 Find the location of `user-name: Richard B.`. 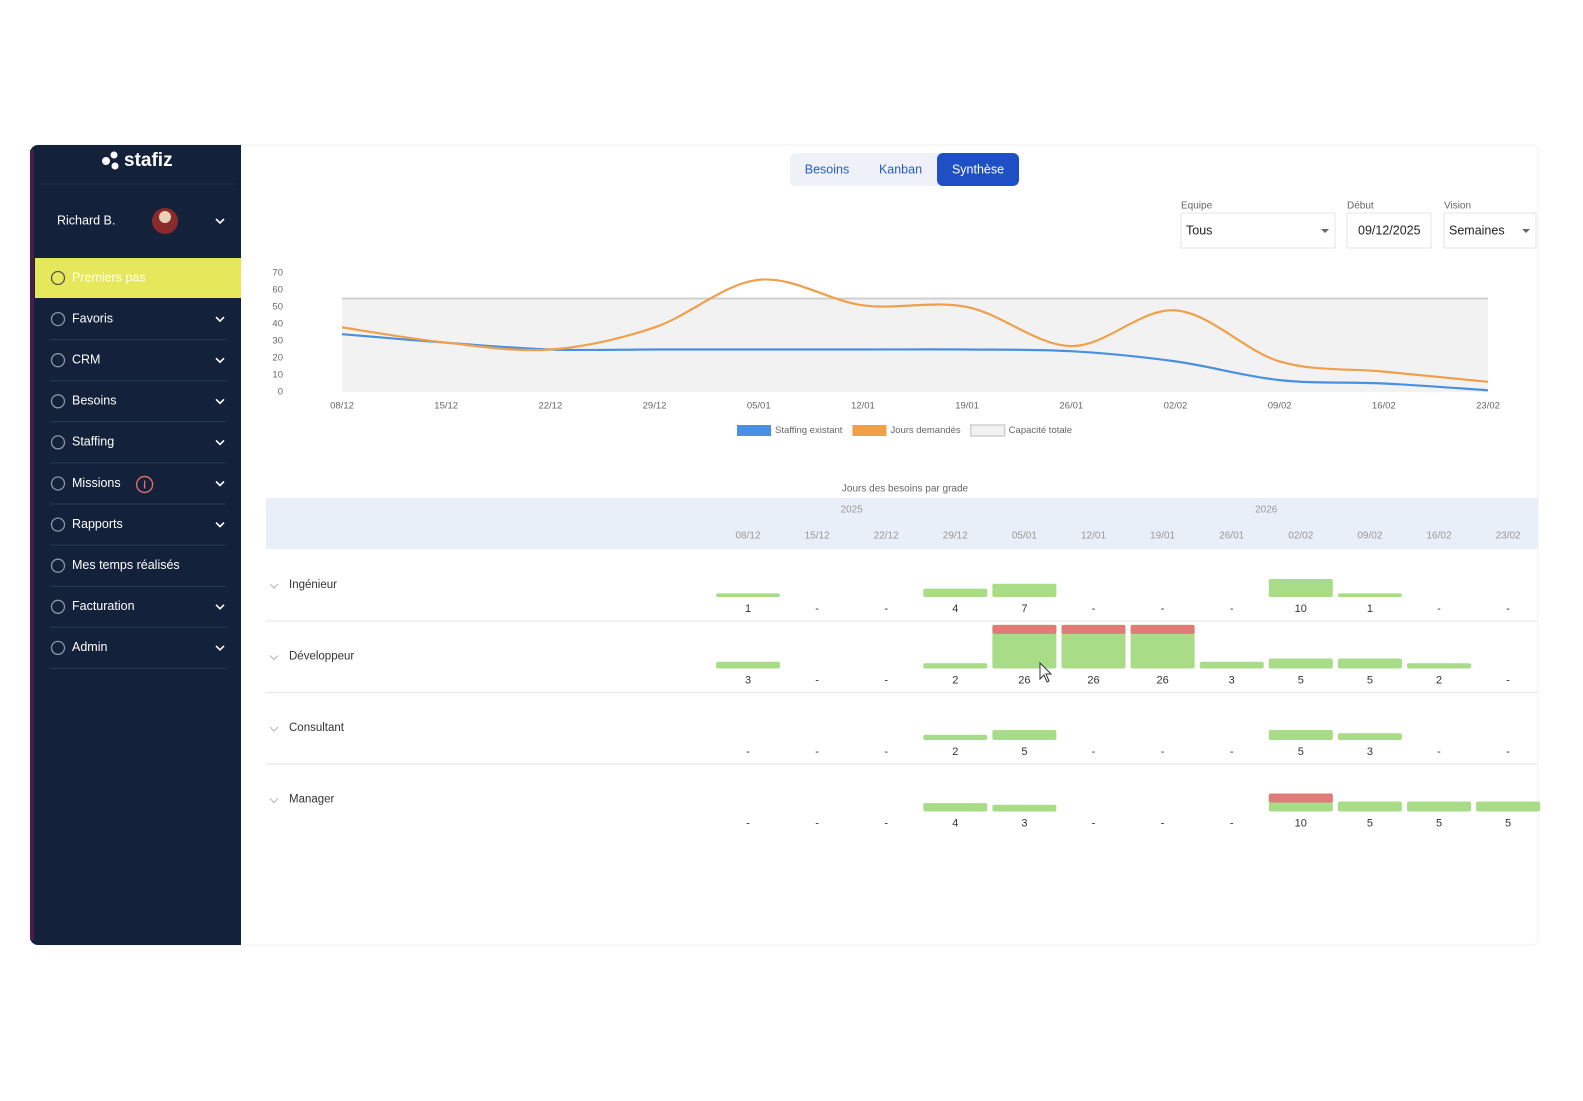

user-name: Richard B. is located at coordinates (86, 220).